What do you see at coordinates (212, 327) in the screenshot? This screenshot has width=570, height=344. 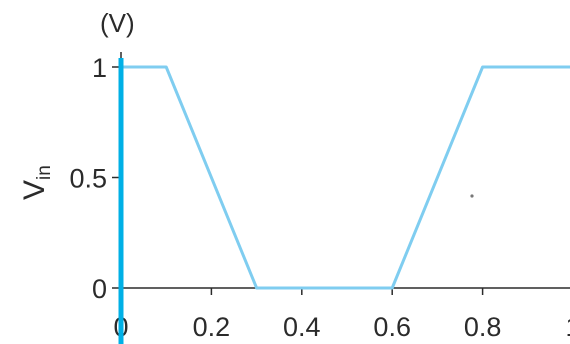 I see `x-tick-label: 0.2` at bounding box center [212, 327].